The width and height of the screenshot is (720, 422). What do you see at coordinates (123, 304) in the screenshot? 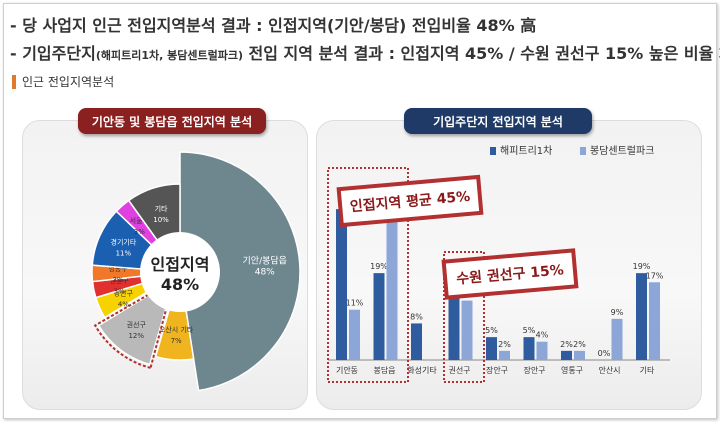
I see `slice-percent: 4%` at bounding box center [123, 304].